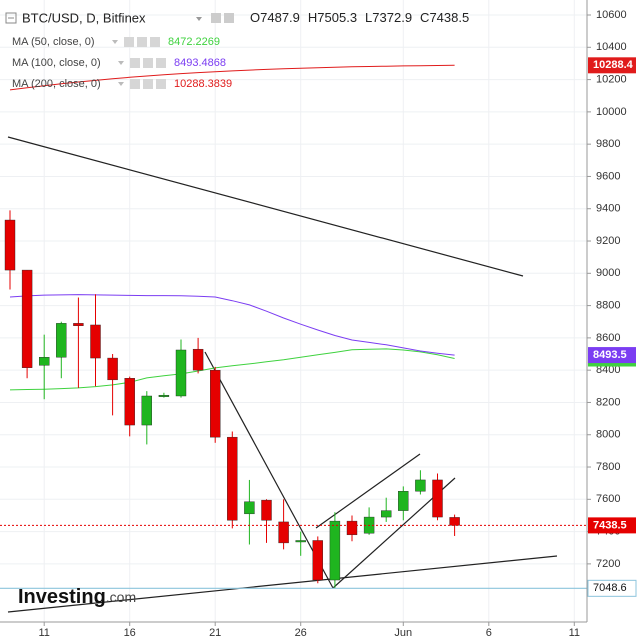  I want to click on watermark: Investing.com, so click(77, 597).